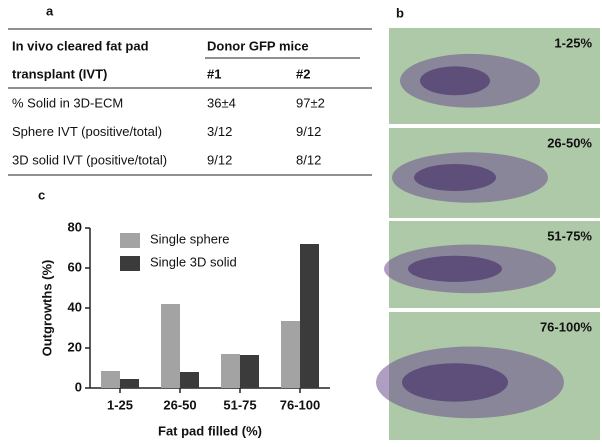 This screenshot has height=447, width=602. What do you see at coordinates (89, 159) in the screenshot?
I see `table-cell: 3D solid IVT (positive/total)` at bounding box center [89, 159].